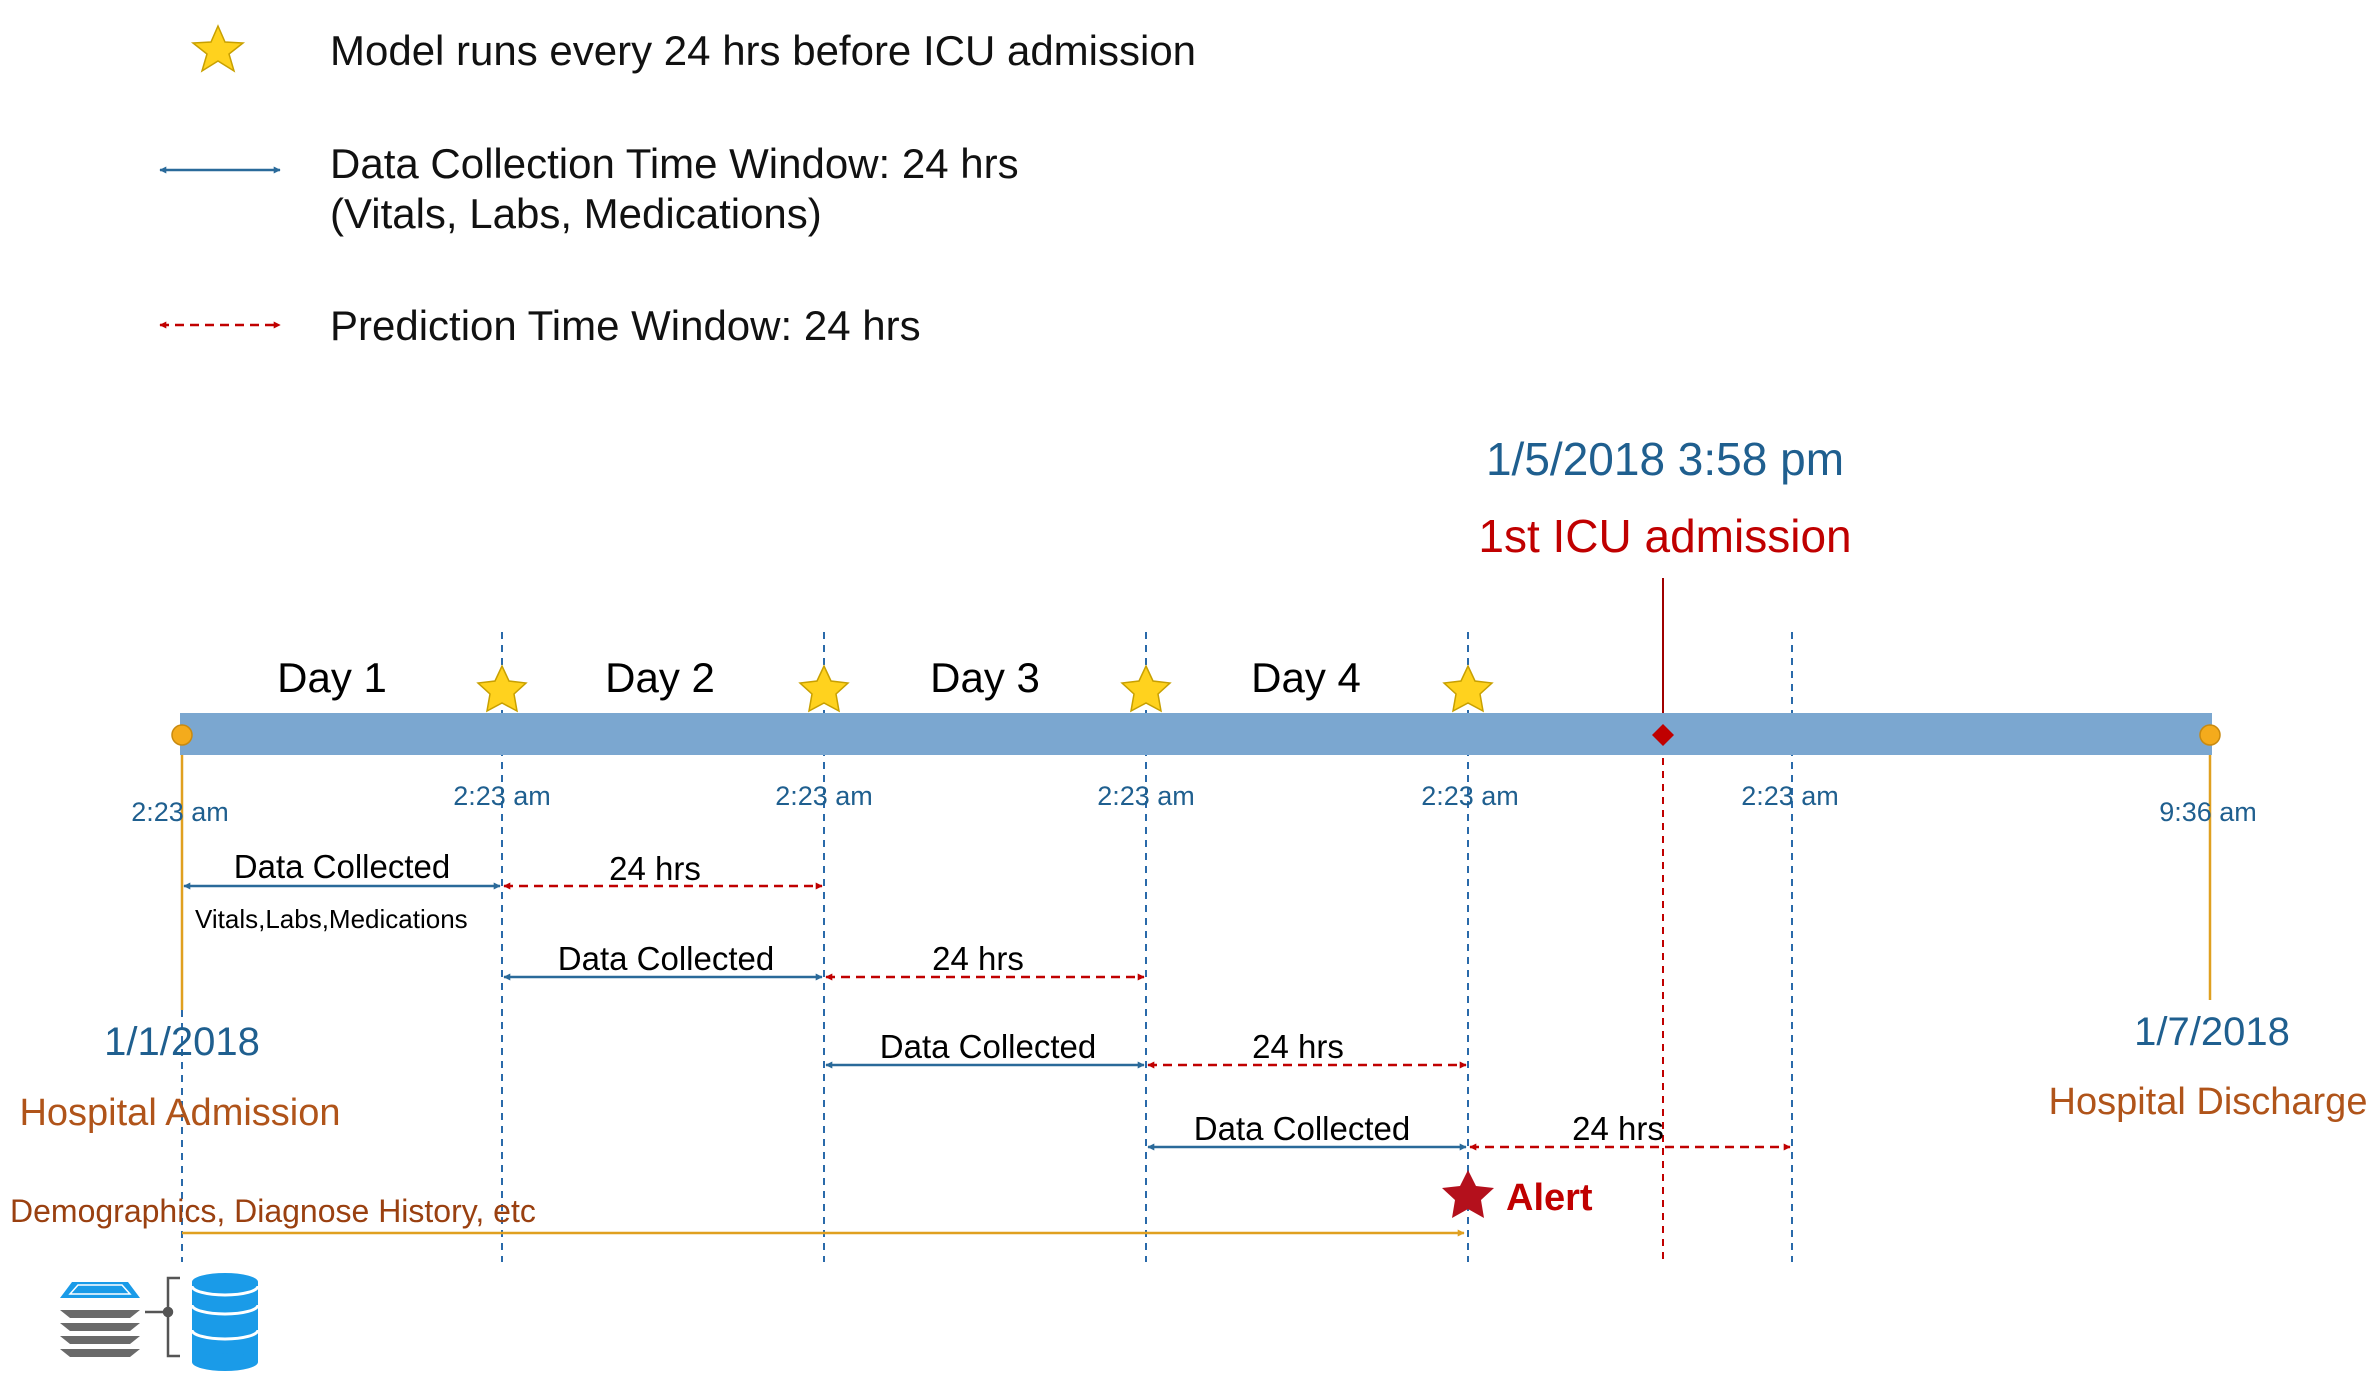 The height and width of the screenshot is (1380, 2378). I want to click on day-label-3: Day 3, so click(985, 677).